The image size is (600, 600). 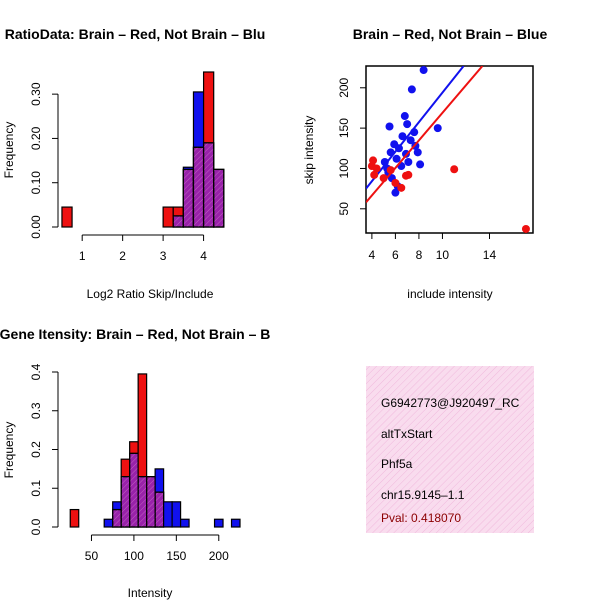 I want to click on x-tick-label: 200, so click(x=219, y=556).